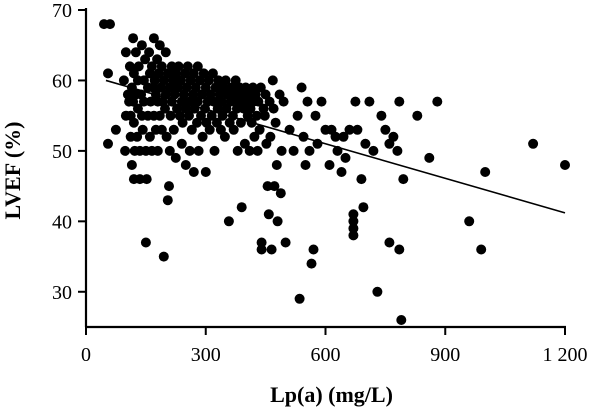 This screenshot has height=411, width=595. Describe the element at coordinates (86, 355) in the screenshot. I see `x-tick-label: 0` at that location.